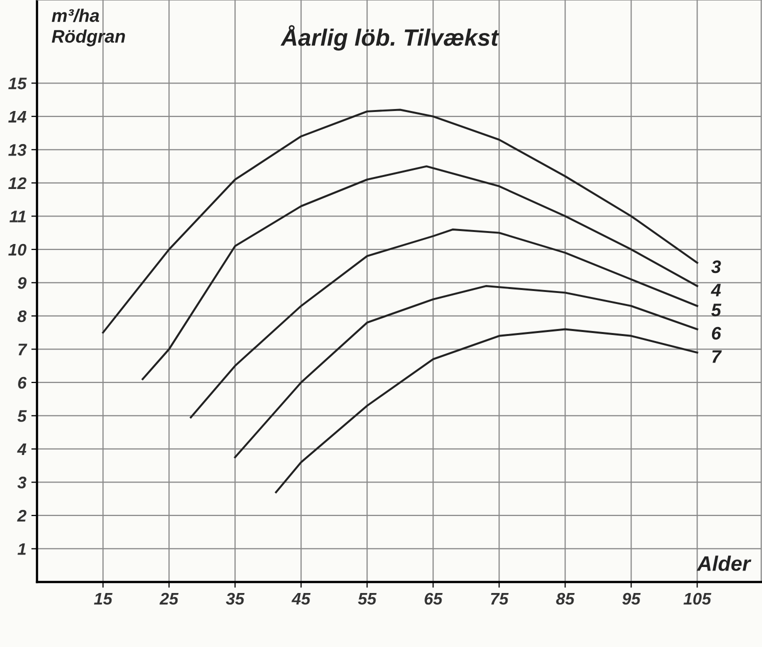 The width and height of the screenshot is (762, 647). What do you see at coordinates (22, 316) in the screenshot?
I see `y-tick-label: 8` at bounding box center [22, 316].